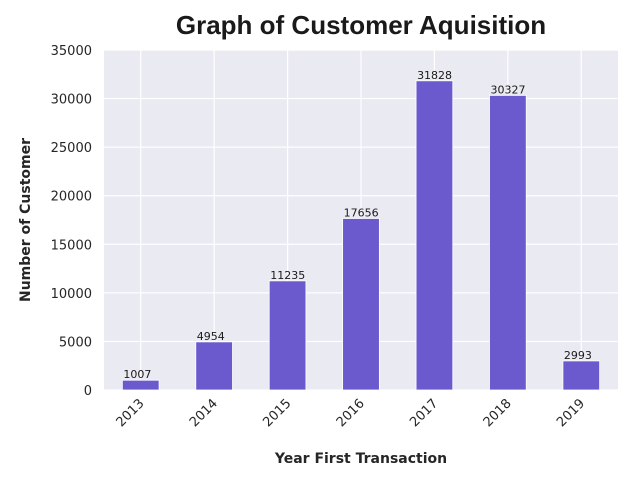 The image size is (640, 484). Describe the element at coordinates (287, 275) in the screenshot. I see `data-label-2015: 11235` at that location.